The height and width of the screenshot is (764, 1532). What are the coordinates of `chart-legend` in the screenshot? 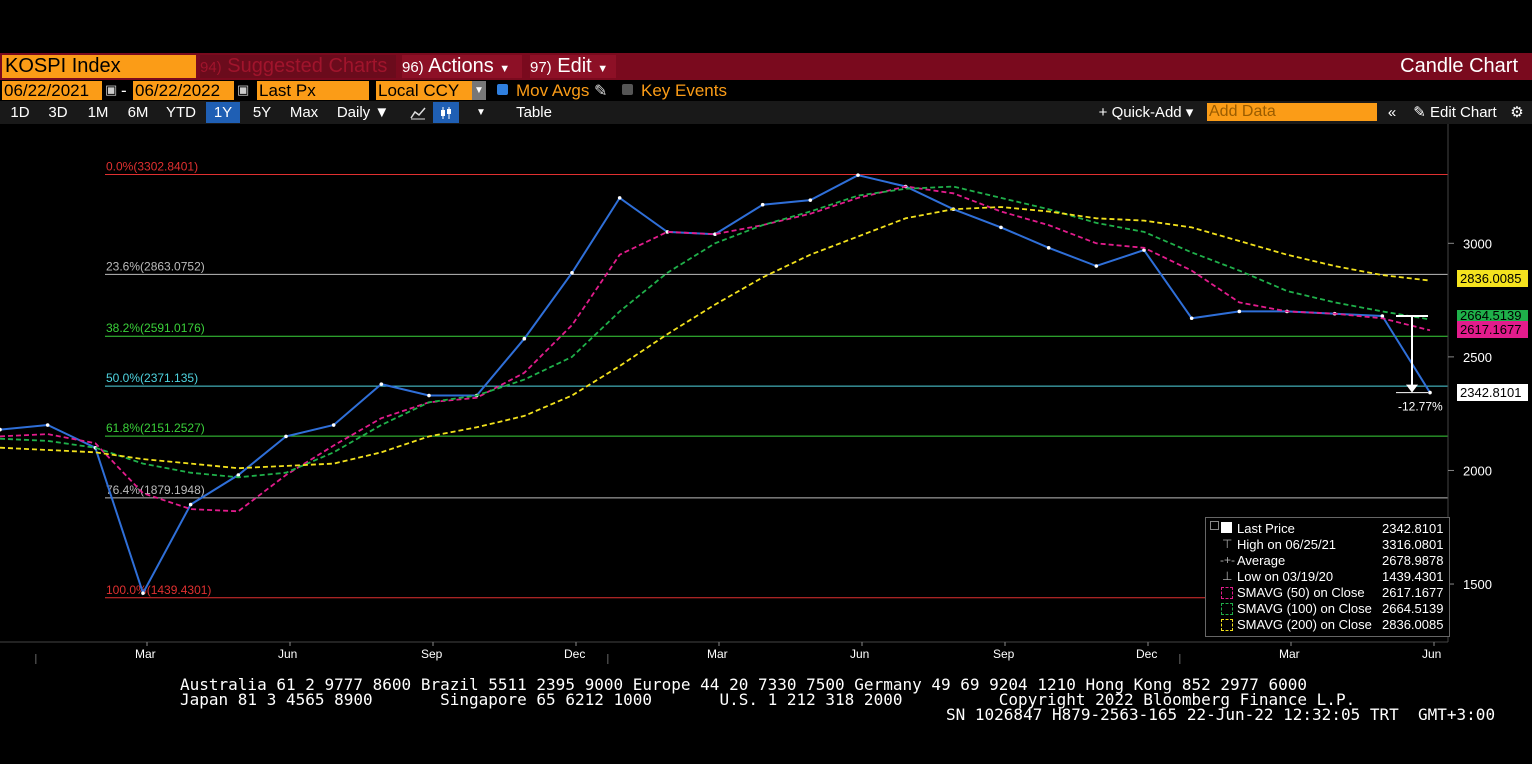 It's located at (1327, 577).